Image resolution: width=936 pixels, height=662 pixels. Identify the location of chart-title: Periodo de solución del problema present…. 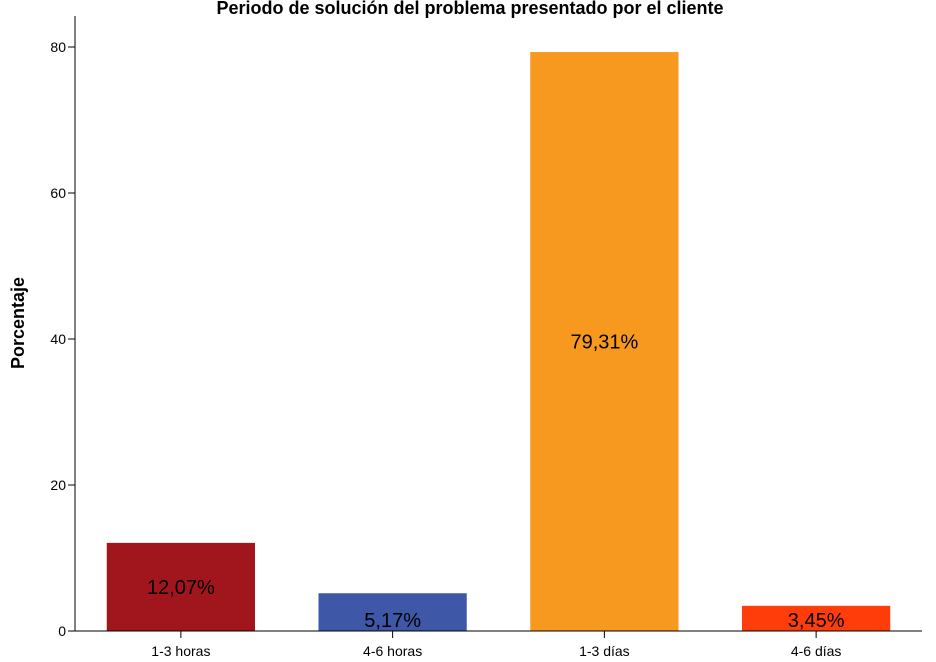
(469, 9).